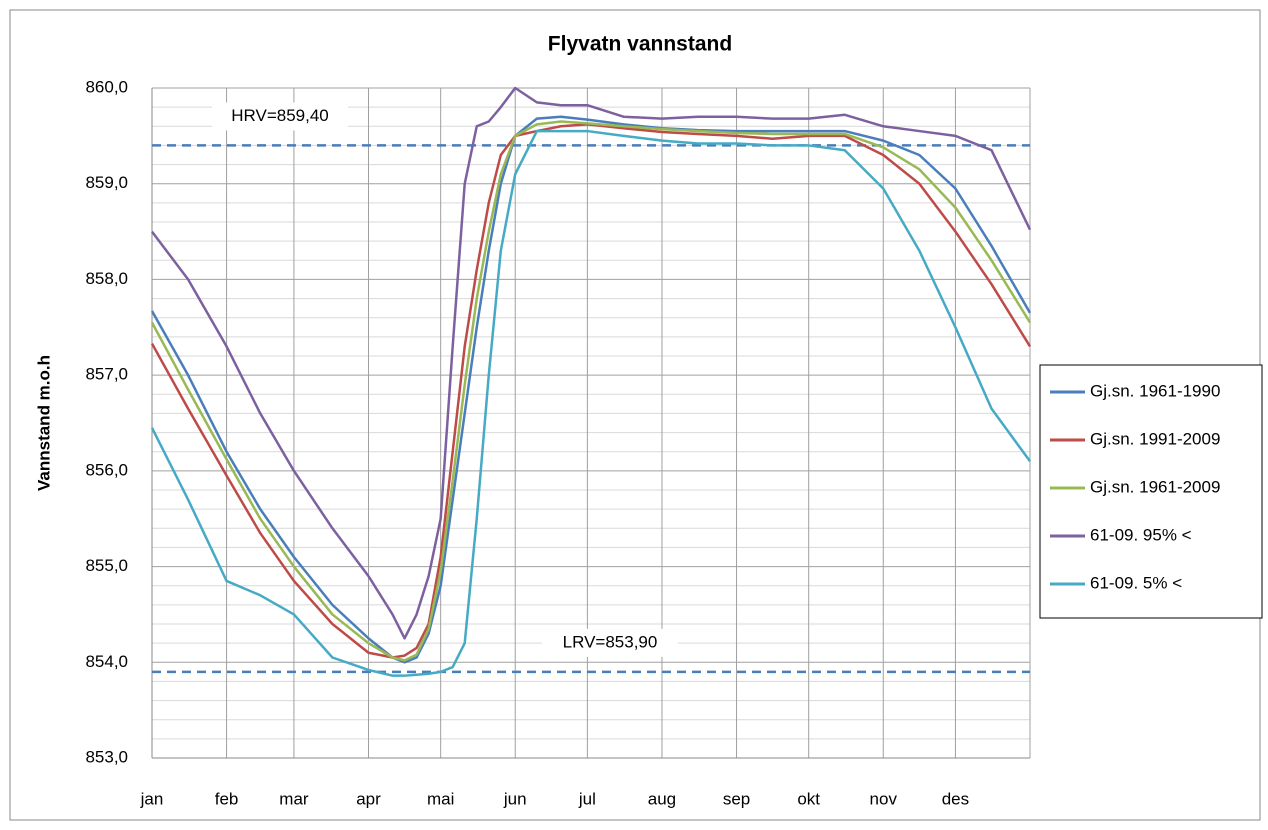 The image size is (1268, 830). Describe the element at coordinates (106, 469) in the screenshot. I see `y-tick-label: 856,0` at that location.